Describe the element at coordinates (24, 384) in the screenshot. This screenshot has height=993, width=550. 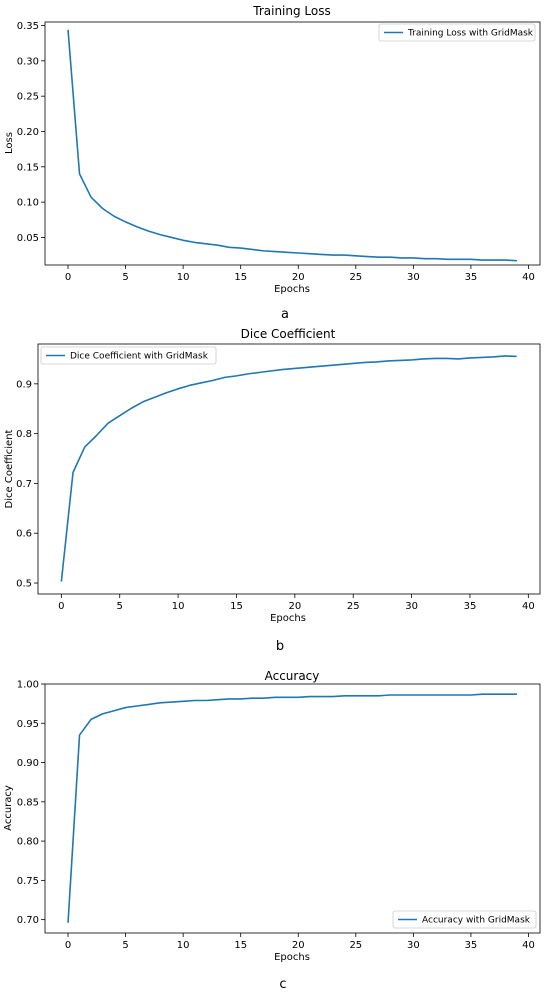
I see `y-tick-label: 0.9` at that location.